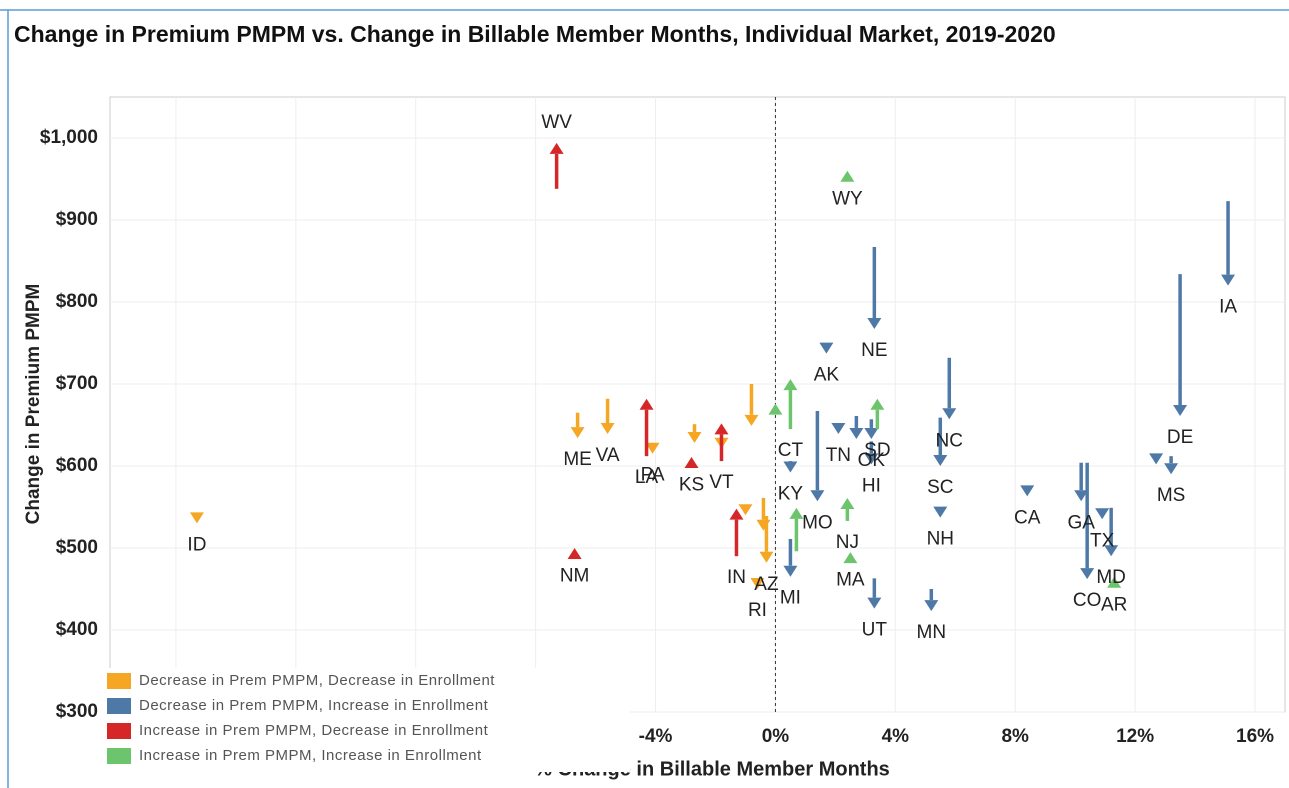 The width and height of the screenshot is (1289, 788). I want to click on state-label: VA, so click(608, 455).